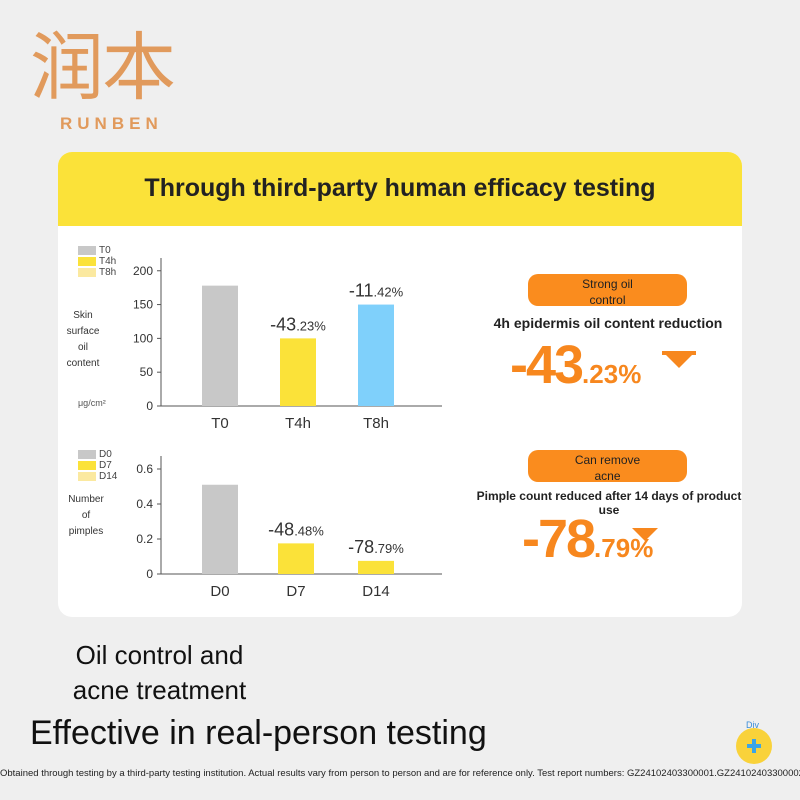  Describe the element at coordinates (220, 529) in the screenshot. I see `bar-d0` at that location.